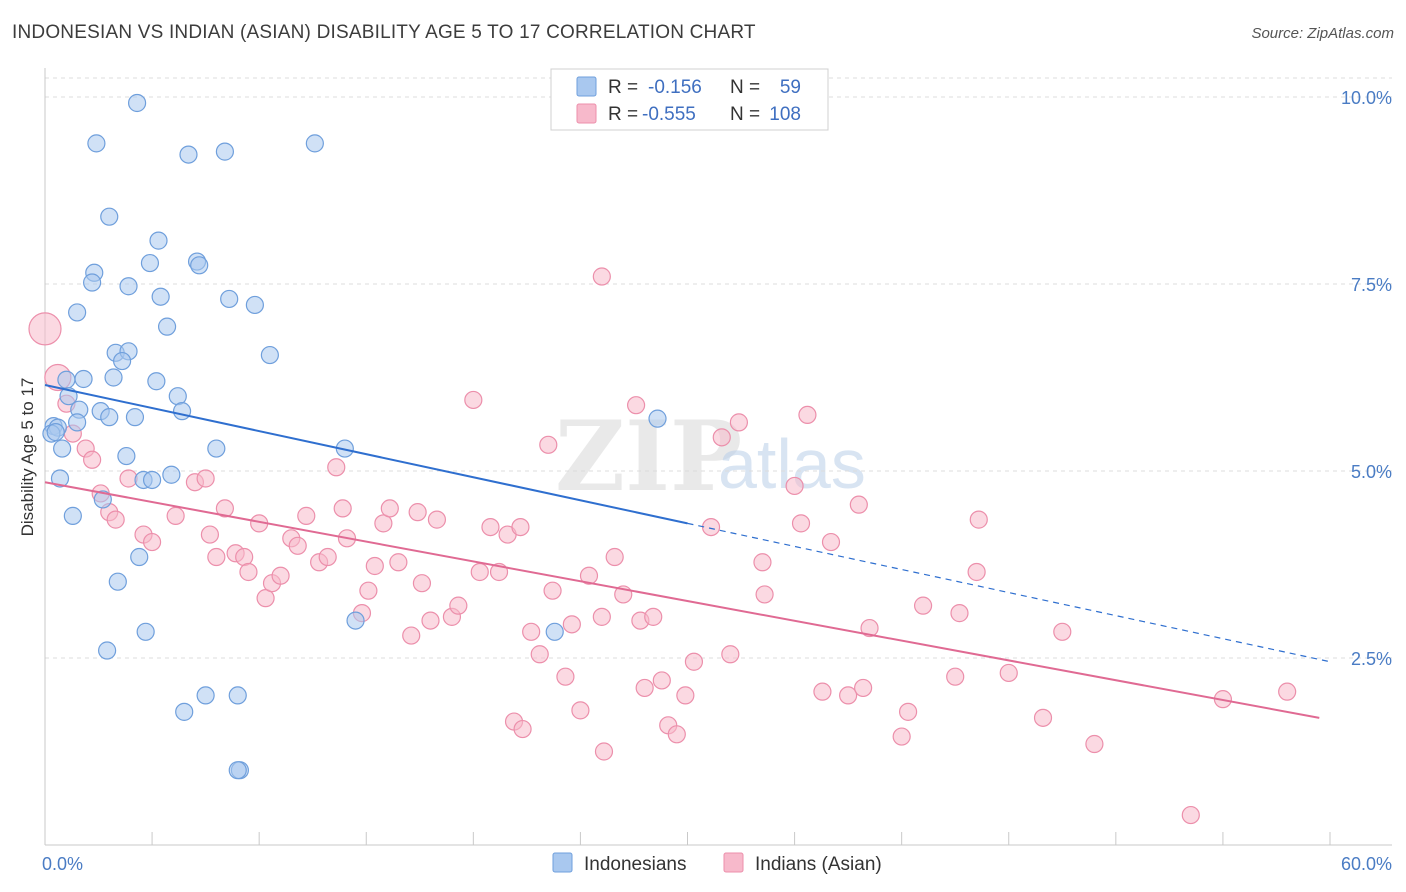  Describe the element at coordinates (635, 864) in the screenshot. I see `bottom-legend-label-indonesians: Indonesians` at that location.